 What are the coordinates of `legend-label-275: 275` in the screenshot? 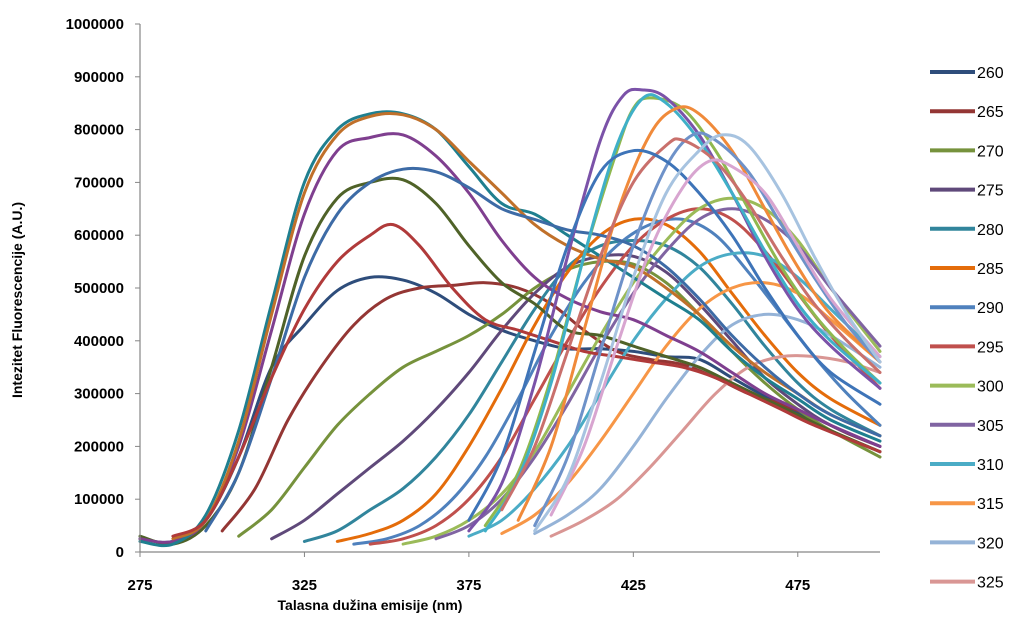 It's located at (990, 191).